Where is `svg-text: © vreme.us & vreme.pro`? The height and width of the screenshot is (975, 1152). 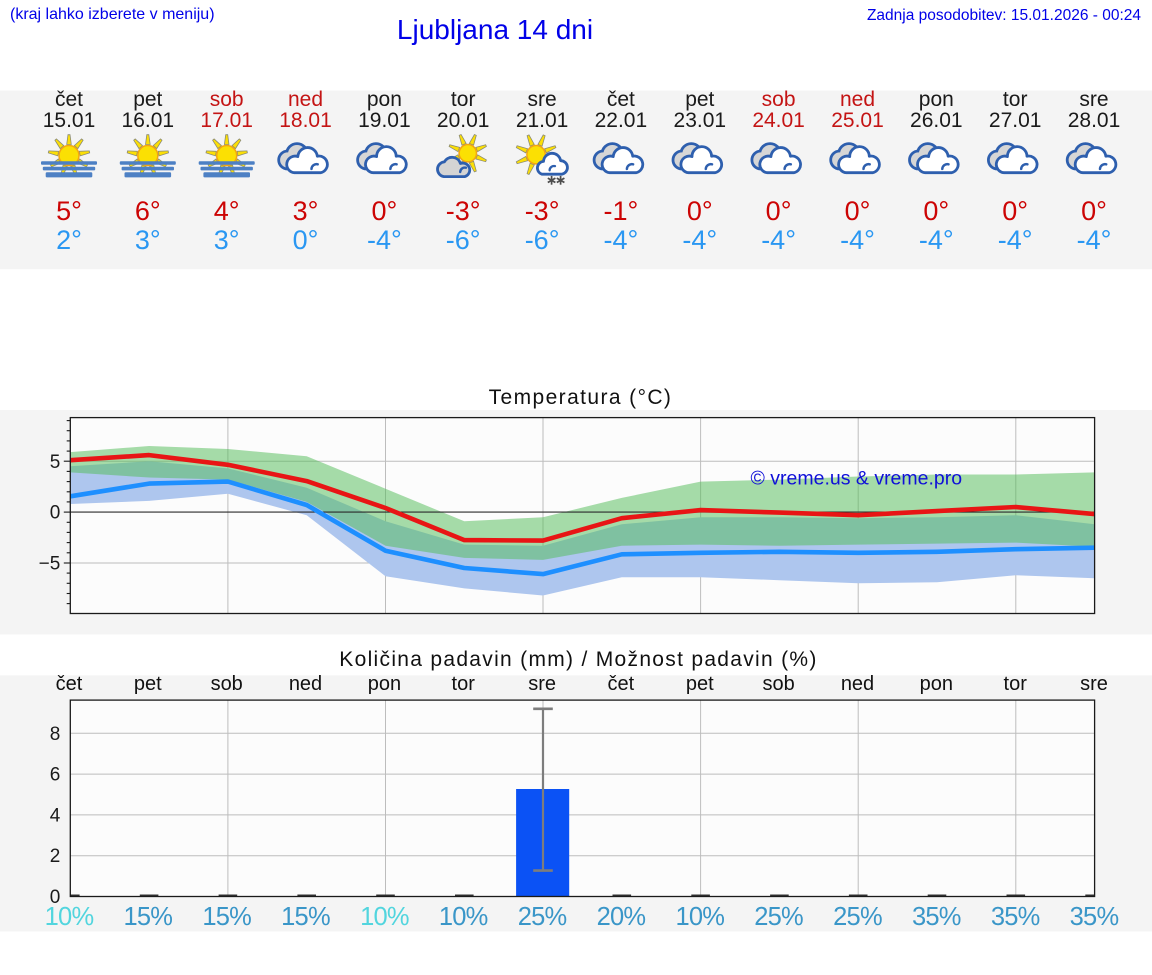 svg-text: © vreme.us & vreme.pro is located at coordinates (857, 479).